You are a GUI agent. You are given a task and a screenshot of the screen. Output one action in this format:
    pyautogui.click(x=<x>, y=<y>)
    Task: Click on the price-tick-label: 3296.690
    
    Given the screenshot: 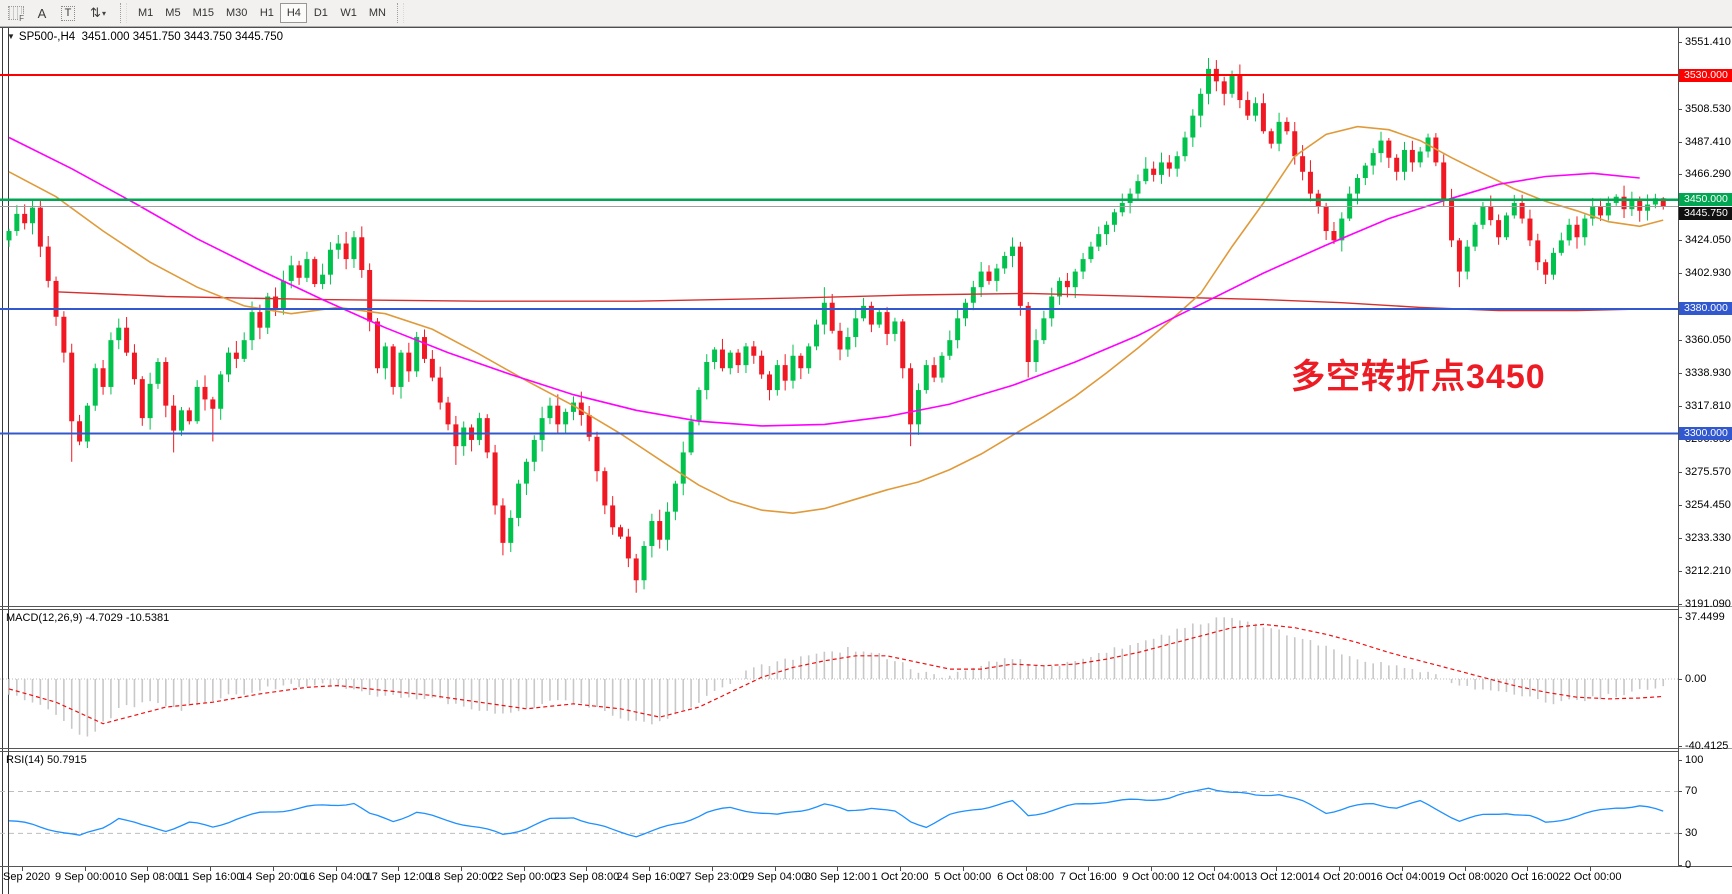 What is the action you would take?
    pyautogui.click(x=1708, y=438)
    